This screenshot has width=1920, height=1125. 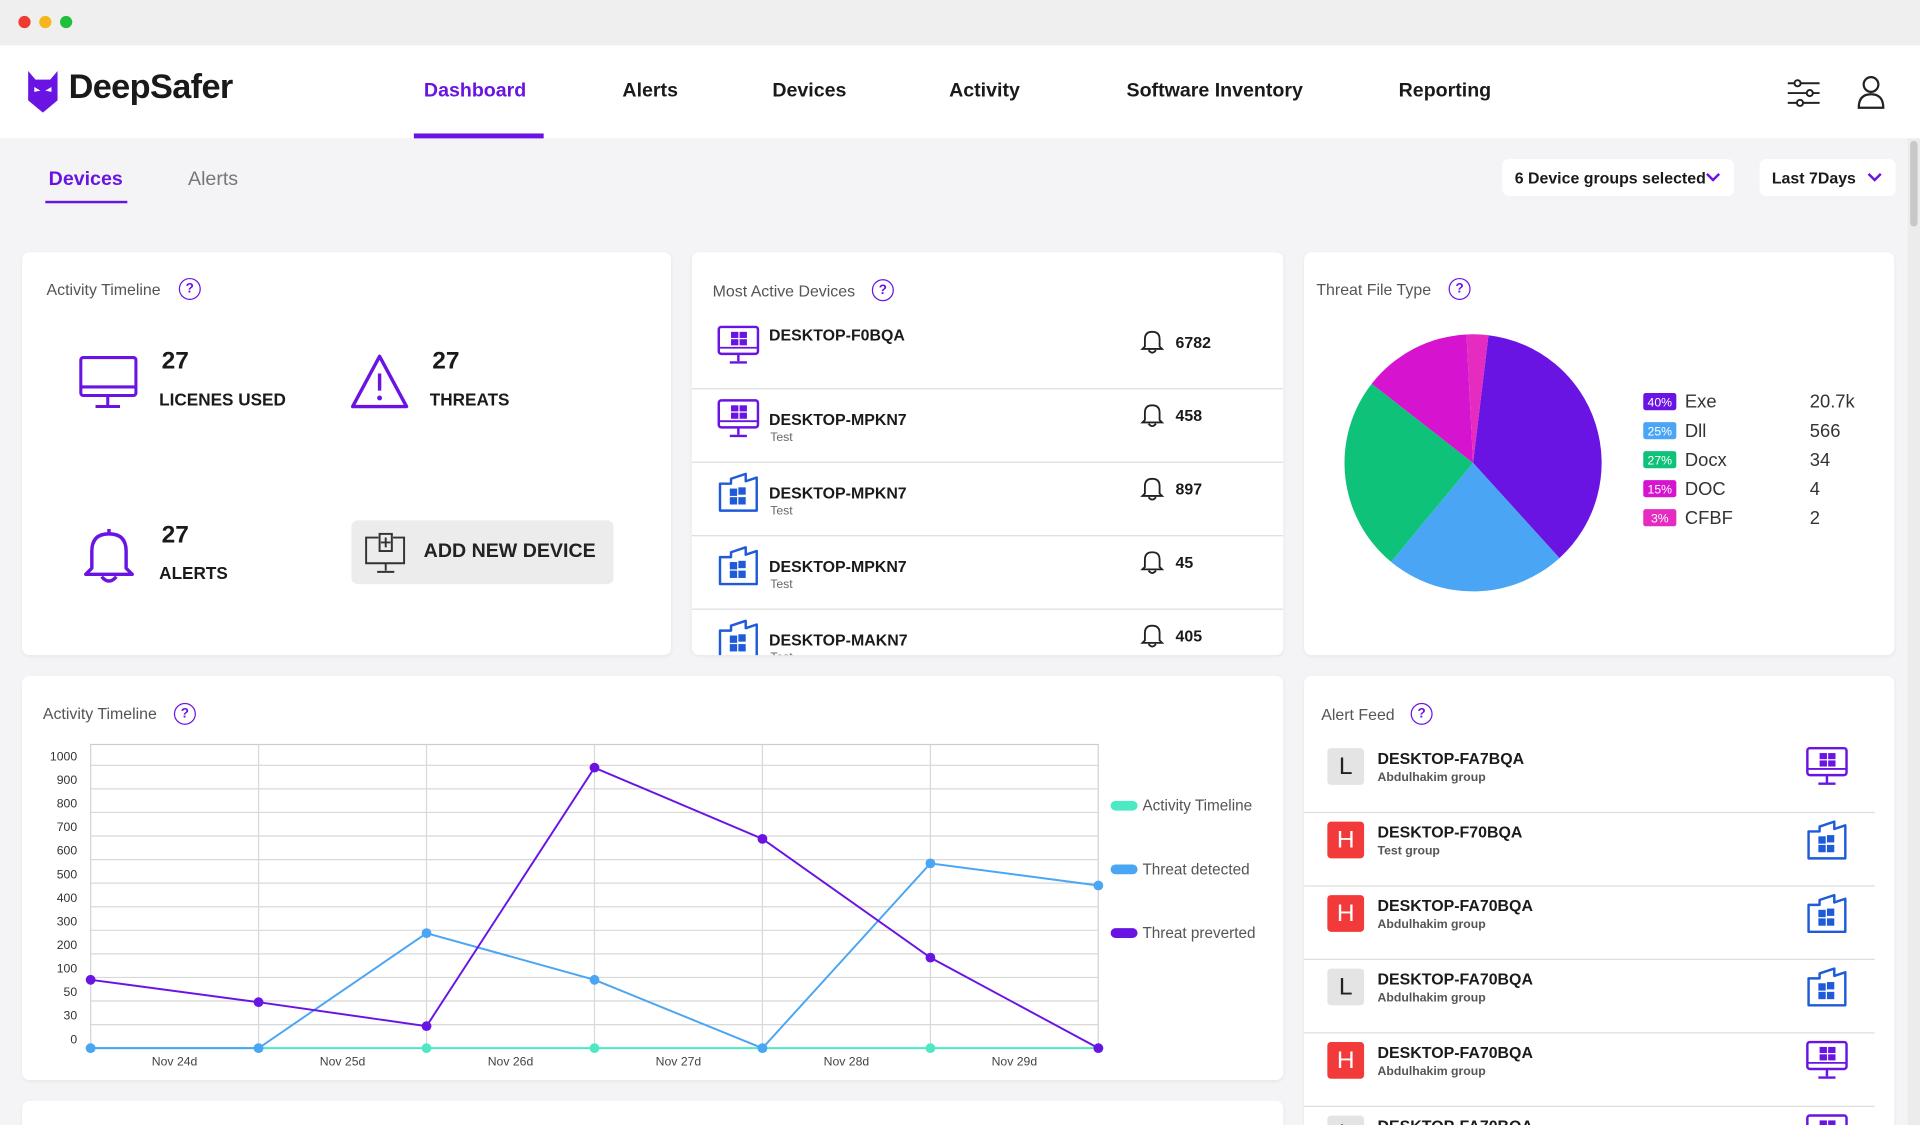 What do you see at coordinates (987, 500) in the screenshot?
I see `device-row: DESKTOP-MPKN7 Test 897` at bounding box center [987, 500].